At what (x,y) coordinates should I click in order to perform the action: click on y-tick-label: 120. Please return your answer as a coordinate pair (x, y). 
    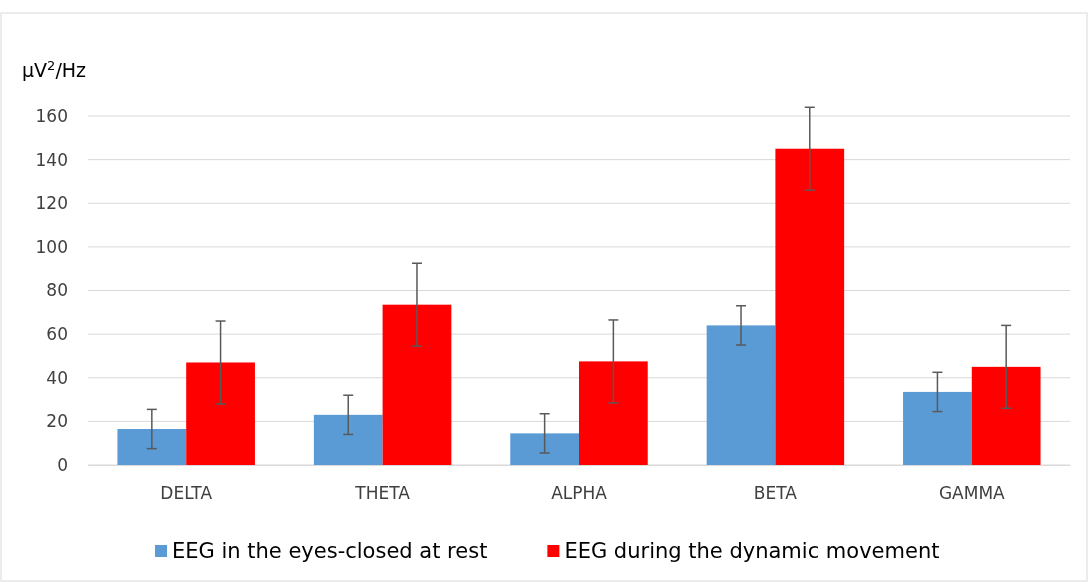
    Looking at the image, I should click on (51, 203).